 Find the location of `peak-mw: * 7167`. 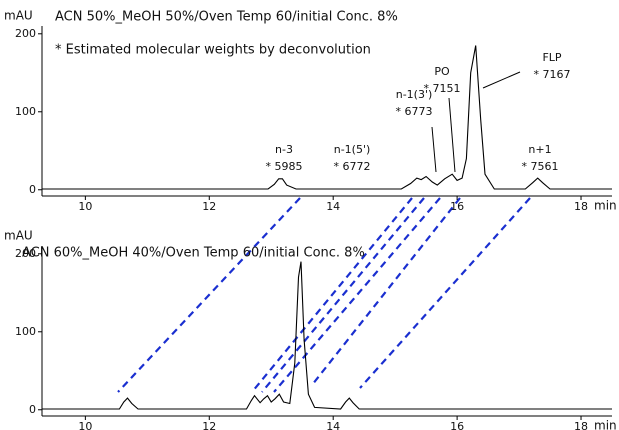

peak-mw: * 7167 is located at coordinates (552, 74).